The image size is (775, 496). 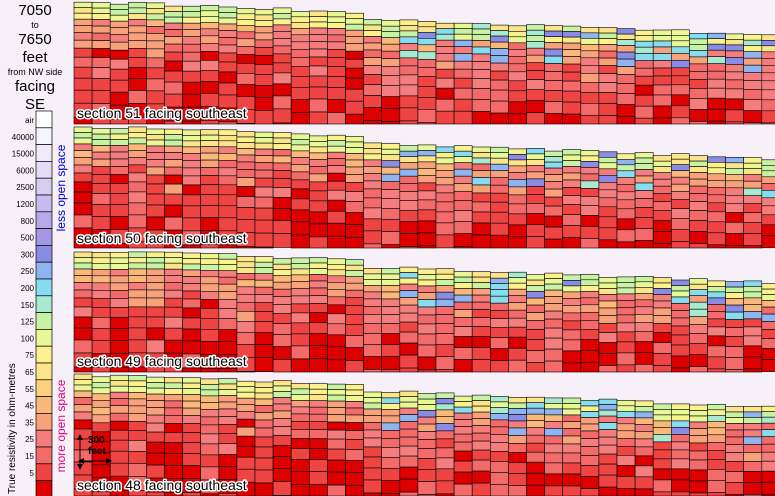 What do you see at coordinates (28, 271) in the screenshot?
I see `legend-tick-label: 250` at bounding box center [28, 271].